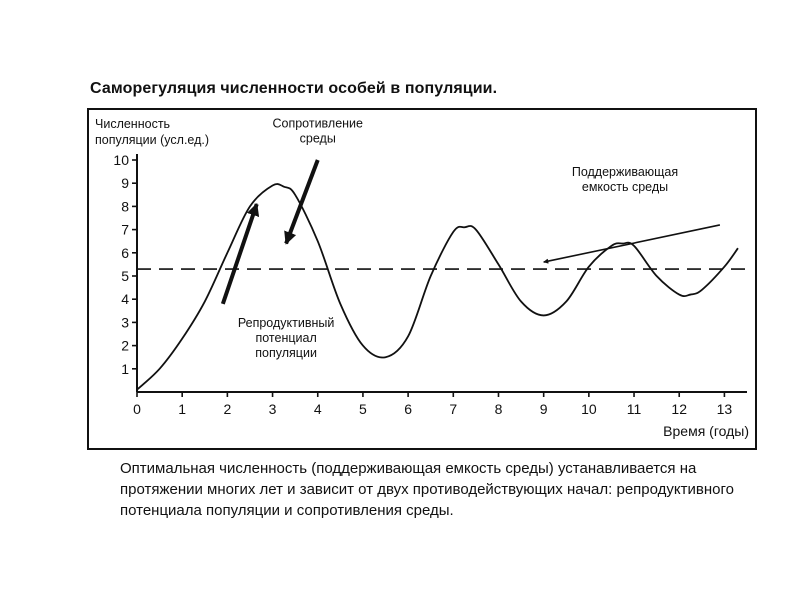  I want to click on y-tick-label: 7, so click(125, 230).